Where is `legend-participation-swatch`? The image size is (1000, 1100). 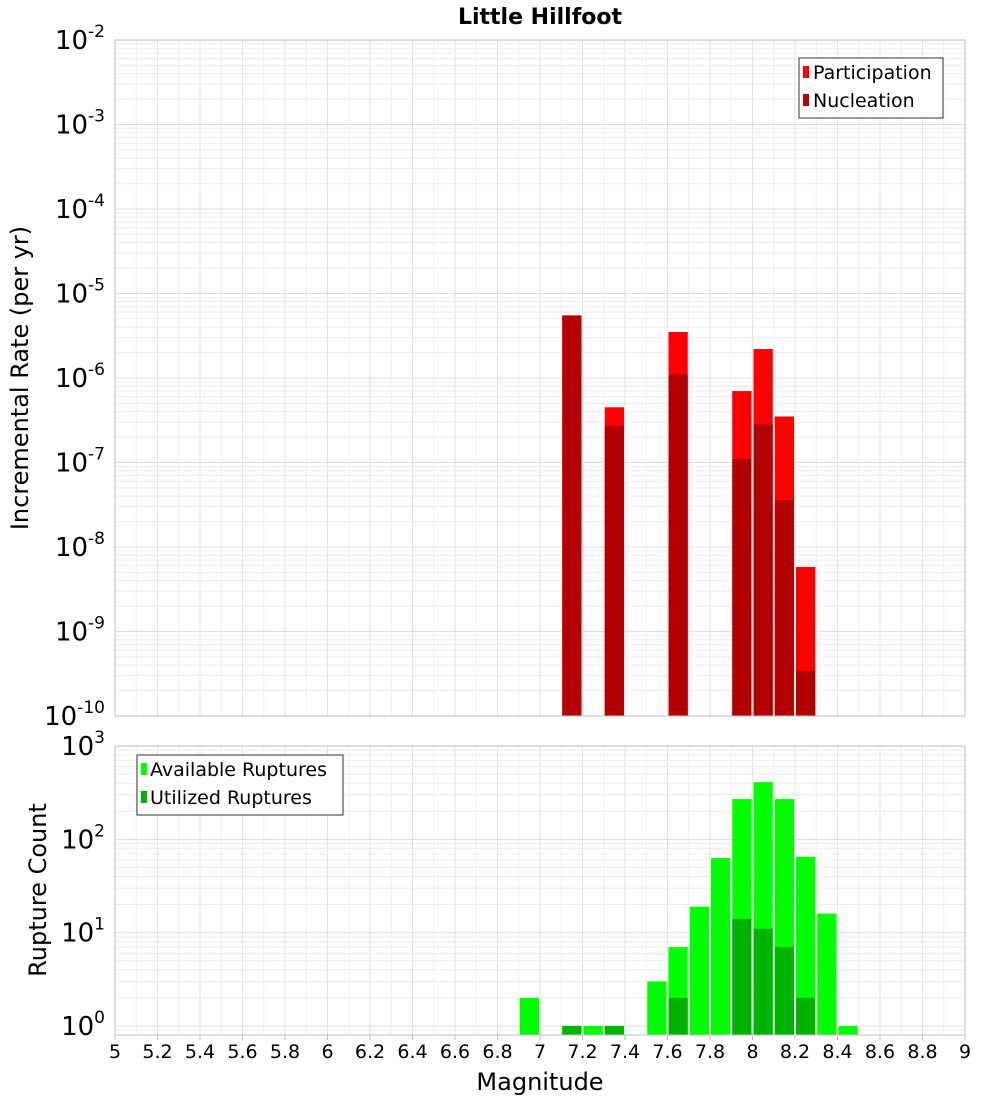 legend-participation-swatch is located at coordinates (806, 72).